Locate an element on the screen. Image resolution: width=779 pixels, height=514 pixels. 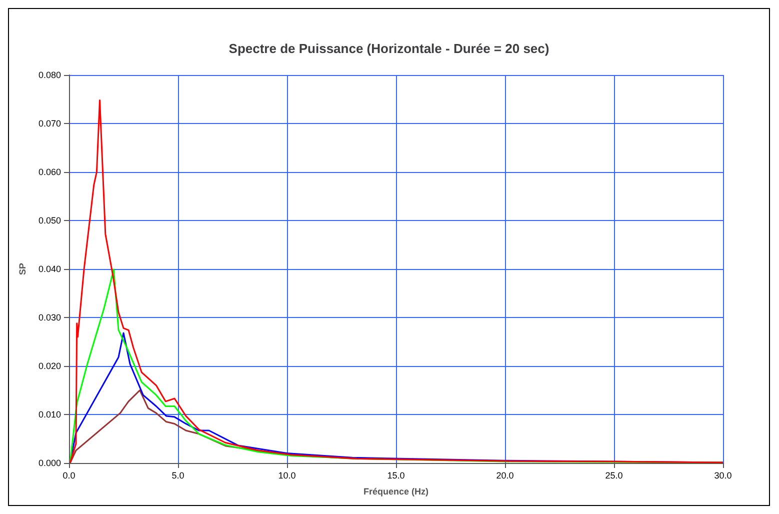
y-tick-label: 0.040 is located at coordinates (49, 269).